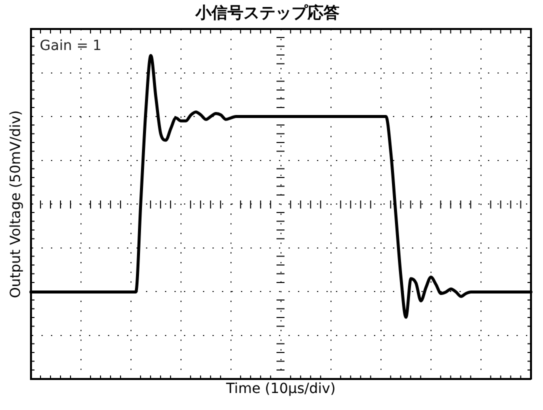  What do you see at coordinates (267, 12) in the screenshot?
I see `chart-title: 小信号ステップ応答` at bounding box center [267, 12].